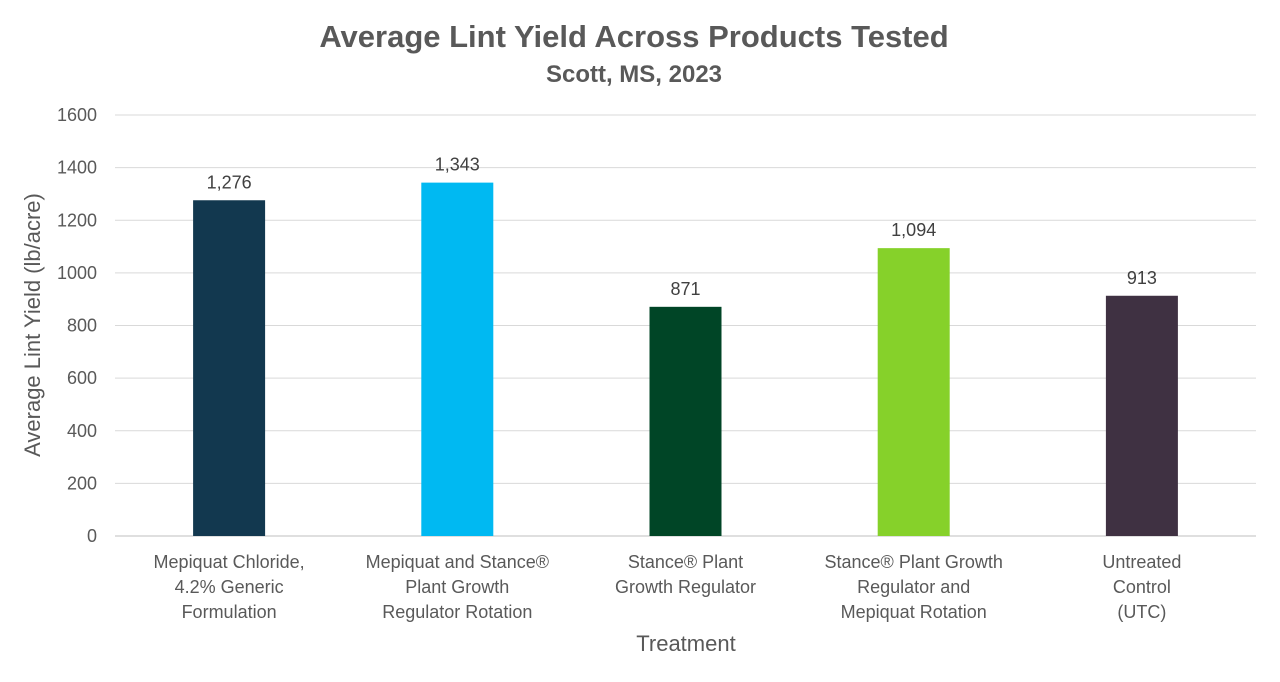 Image resolution: width=1280 pixels, height=682 pixels. Describe the element at coordinates (913, 230) in the screenshot. I see `data-label: 1,094` at that location.